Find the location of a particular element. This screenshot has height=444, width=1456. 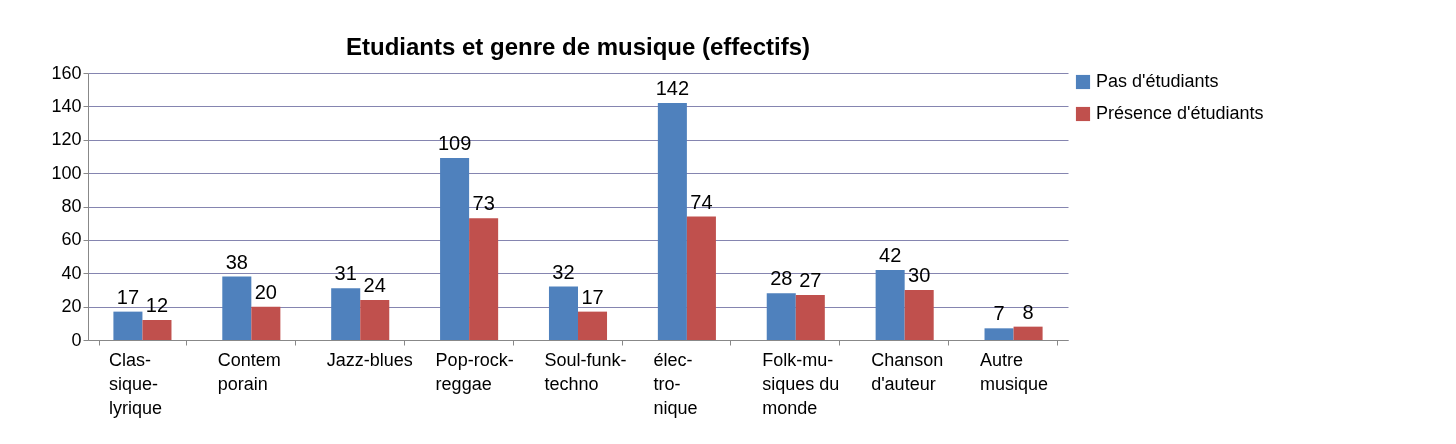

y-tick-label: 0 is located at coordinates (76, 339).